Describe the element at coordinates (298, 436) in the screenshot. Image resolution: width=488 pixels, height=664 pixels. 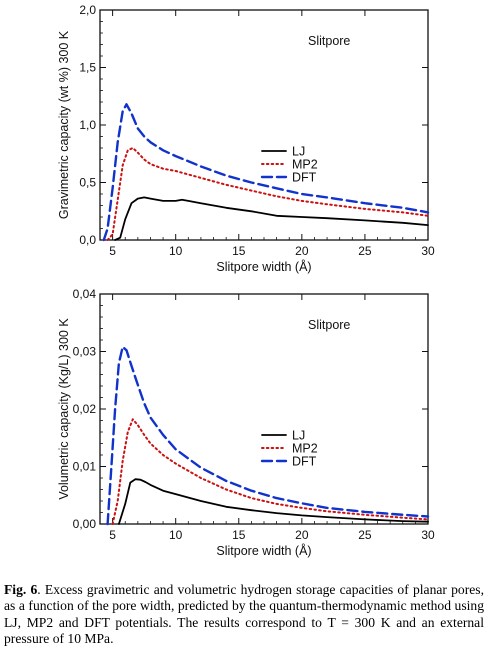
I see `volumetric-legend-label-lj: LJ` at that location.